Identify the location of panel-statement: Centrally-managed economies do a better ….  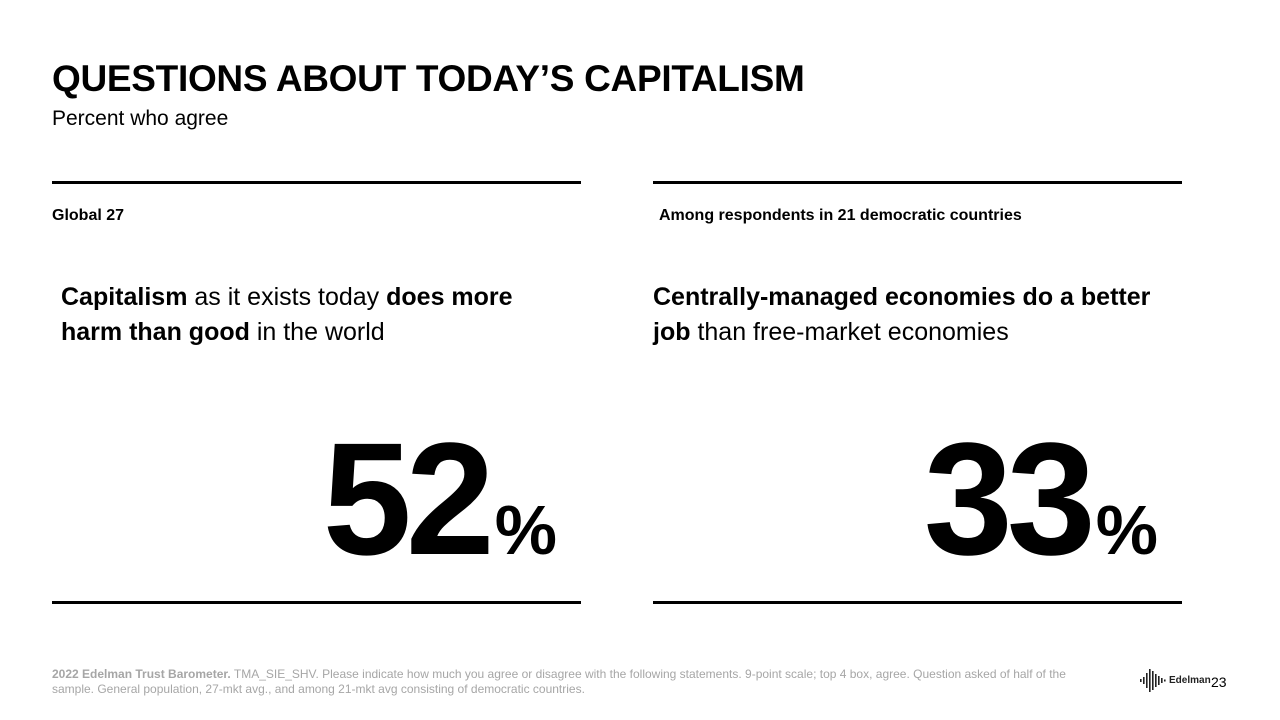
(910, 315).